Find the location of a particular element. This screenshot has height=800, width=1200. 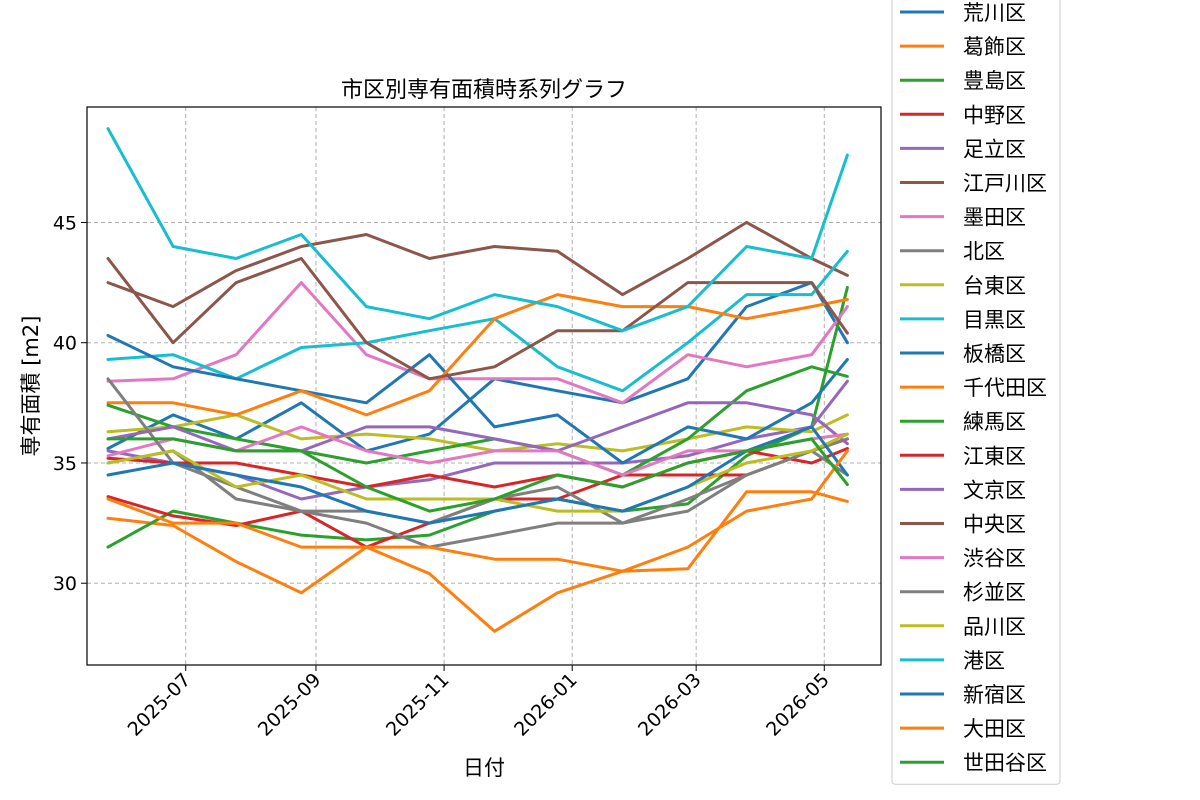

x-tick-label: 2025-09 is located at coordinates (290, 705).